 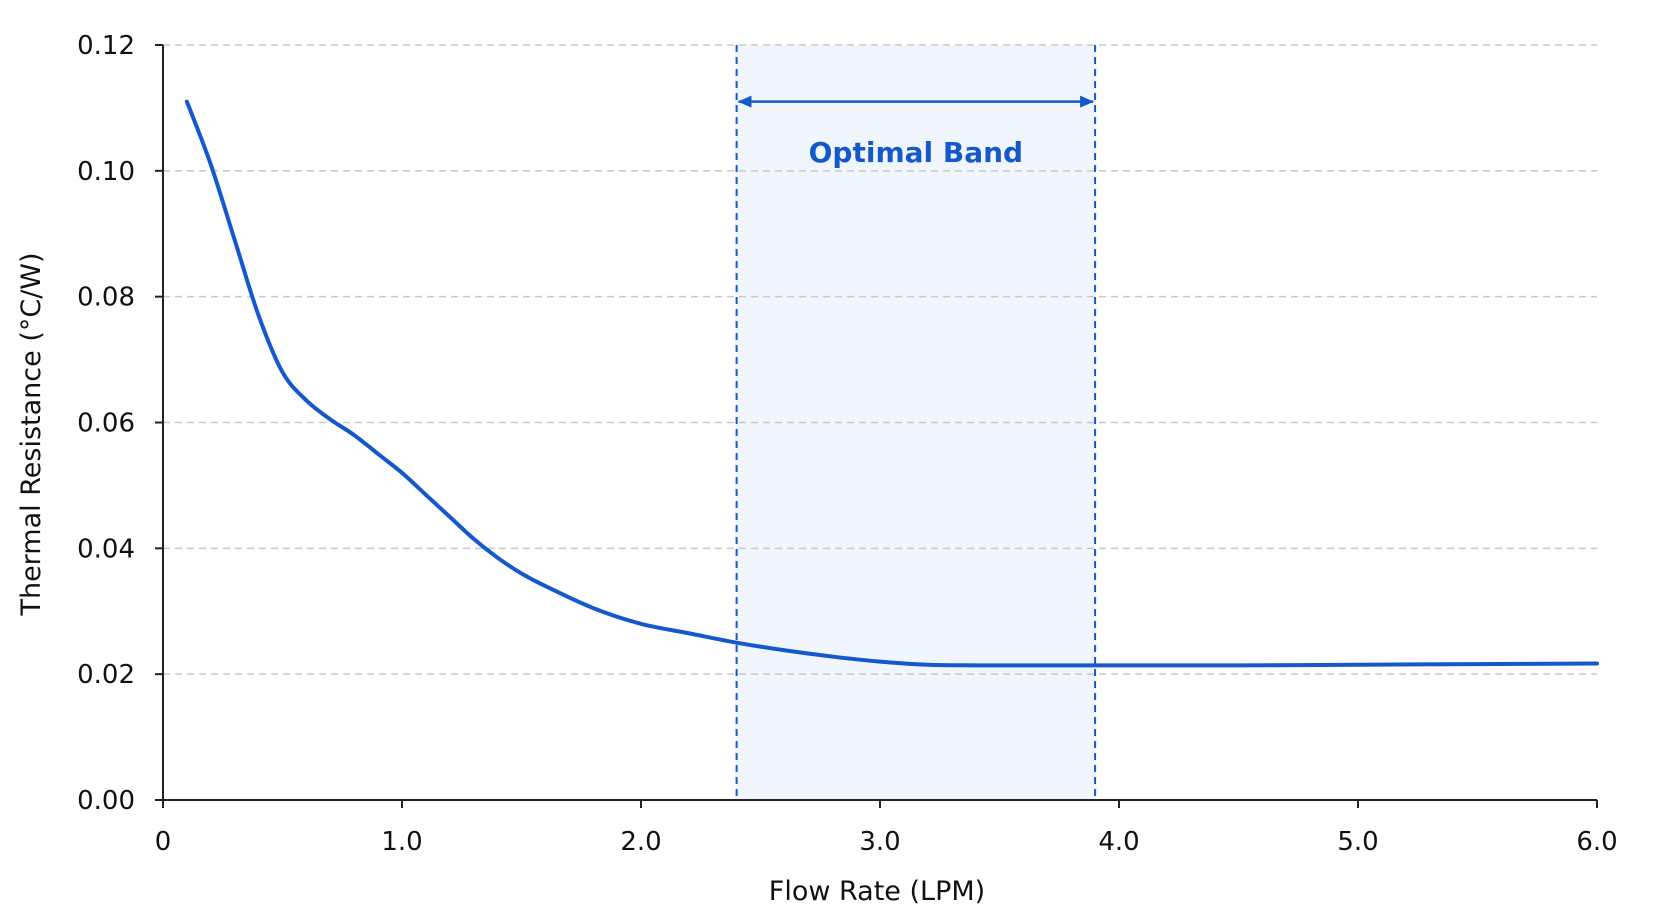 I want to click on x-axis-label: Flow Rate (LPM), so click(x=877, y=891).